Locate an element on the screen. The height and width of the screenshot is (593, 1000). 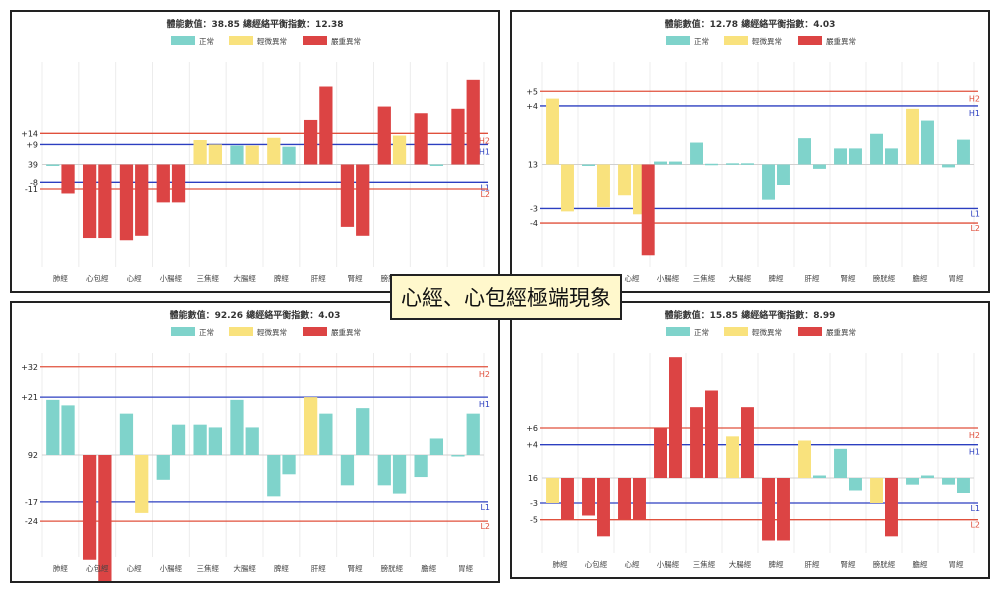
category-label: 膀胱經 is located at coordinates (884, 564).